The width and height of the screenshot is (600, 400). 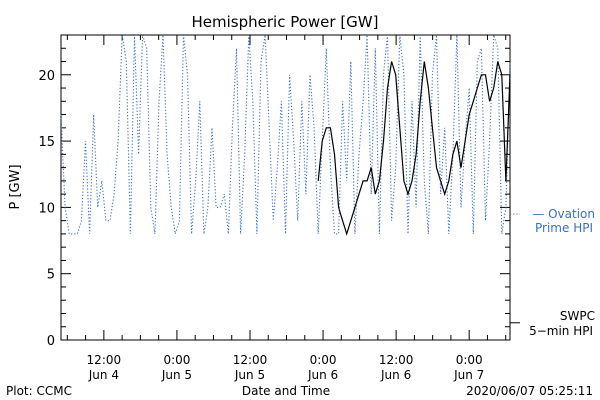 I want to click on legend-label-1: — Ovation, so click(x=563, y=214).